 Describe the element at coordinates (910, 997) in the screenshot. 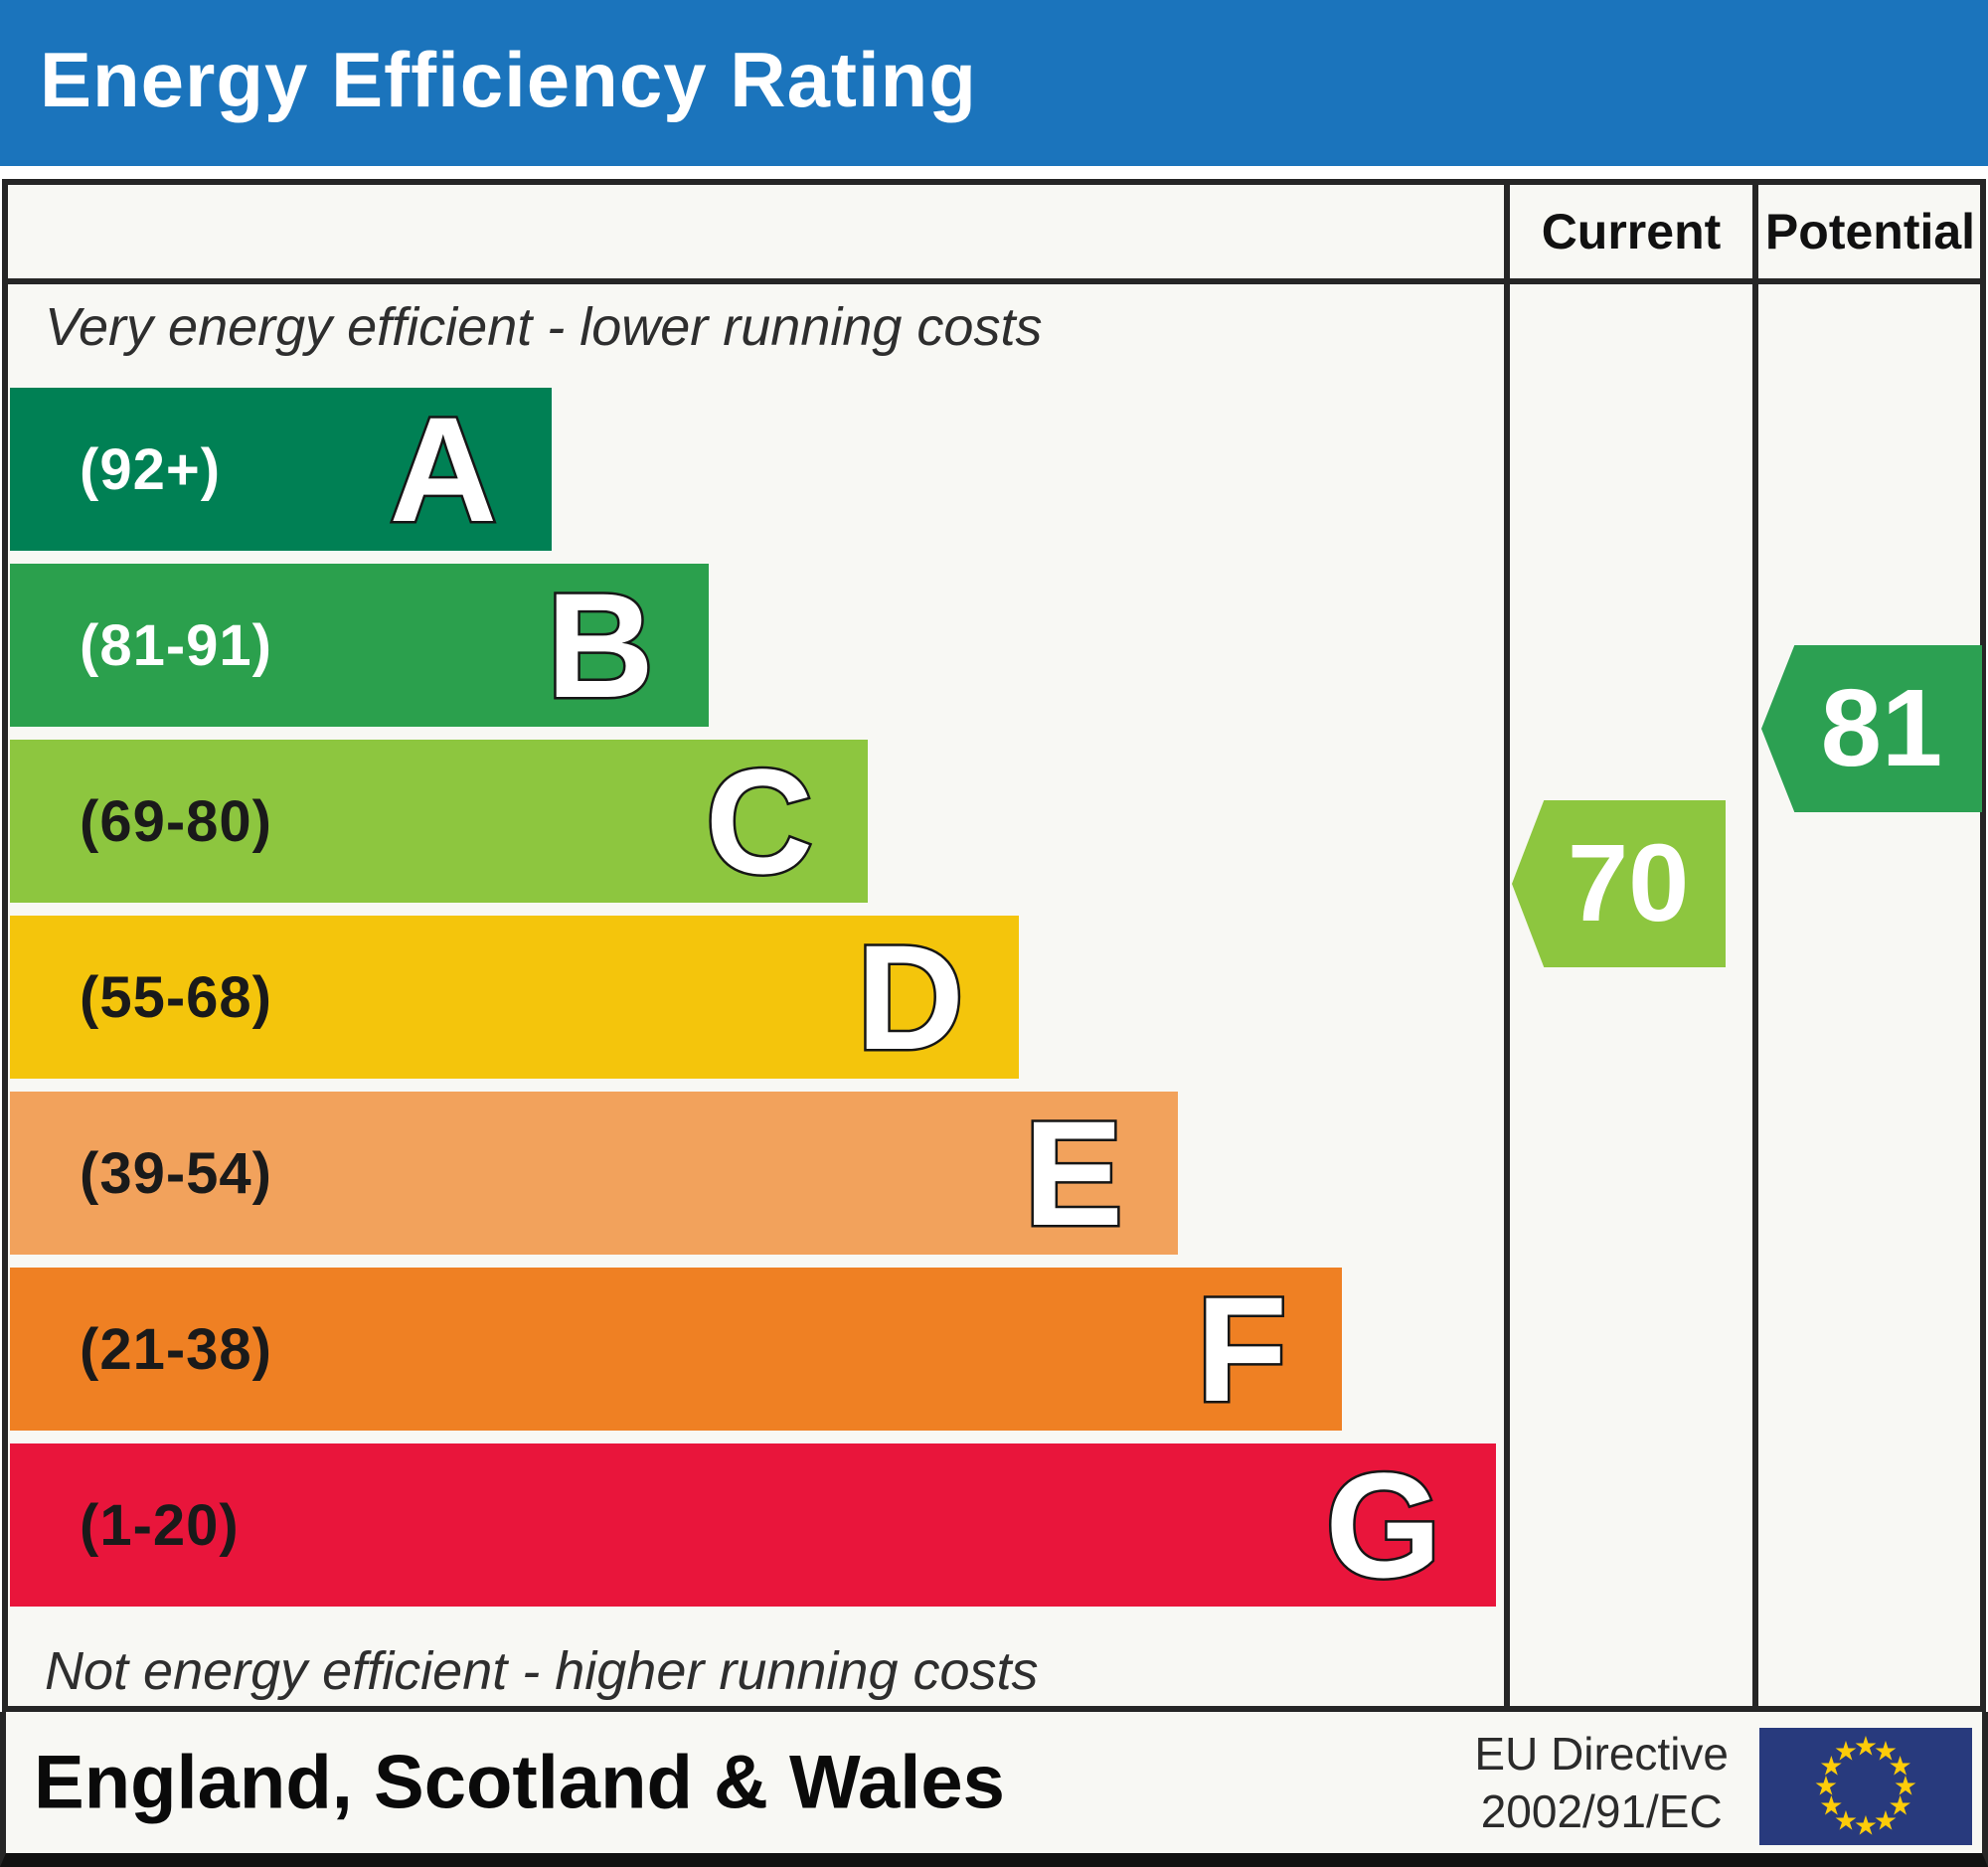

I see `band-letter: D` at that location.